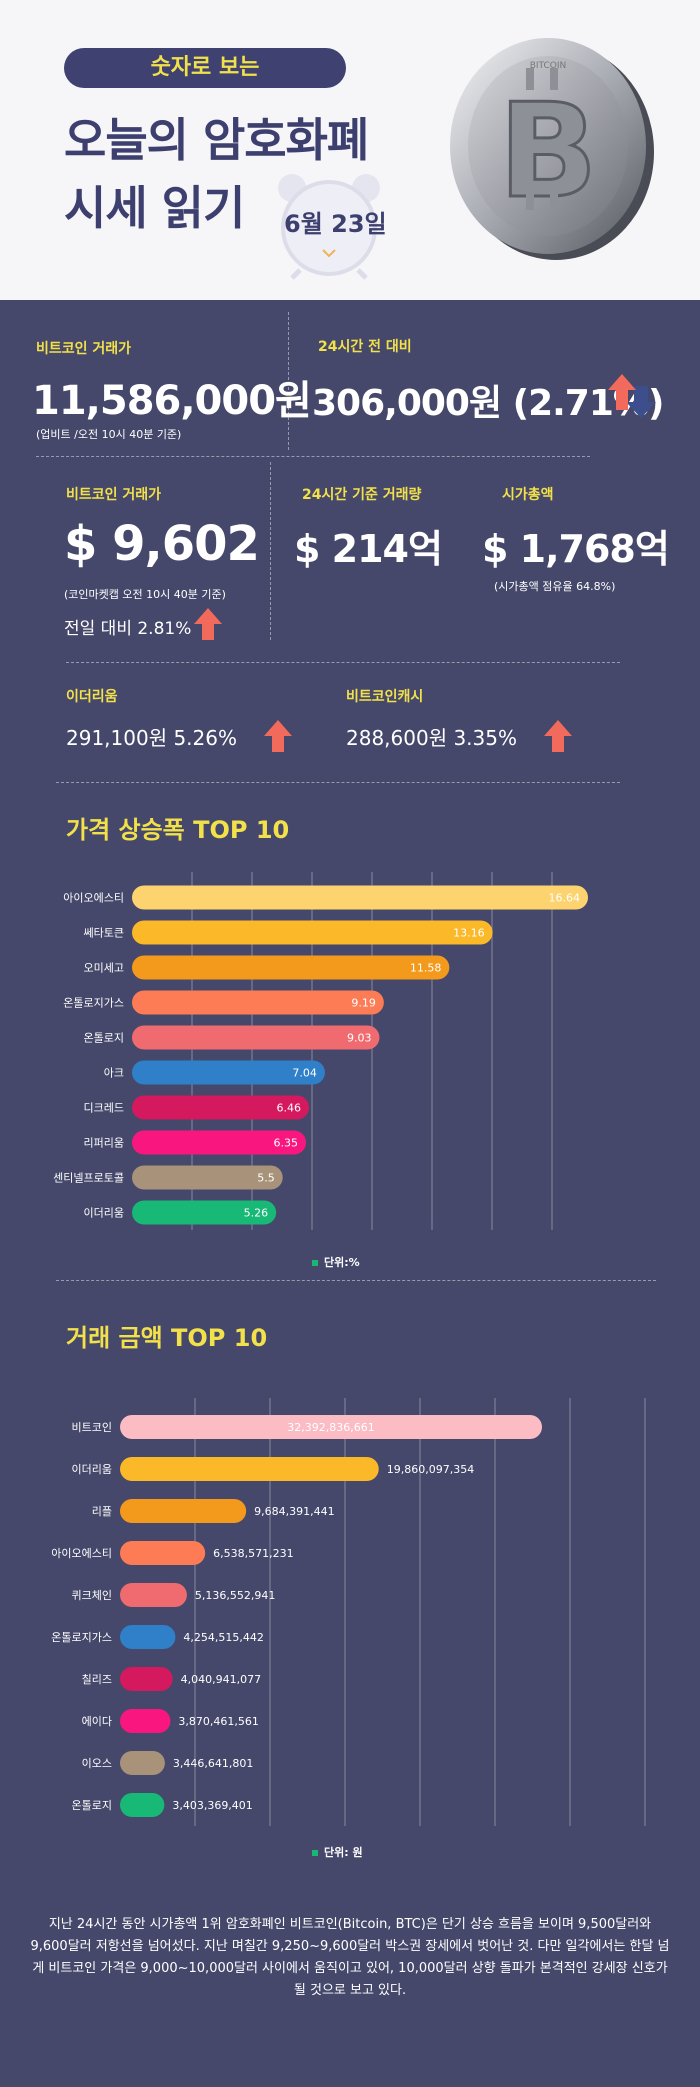  What do you see at coordinates (162, 544) in the screenshot?
I see `btc-usd-value: $ 9,602` at bounding box center [162, 544].